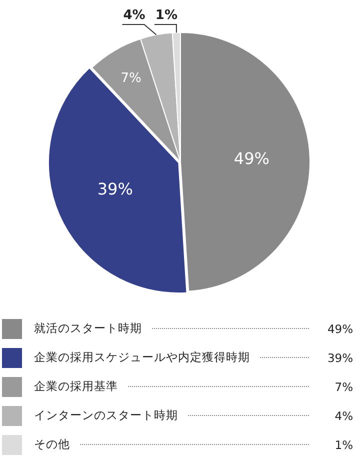 This screenshot has width=361, height=456. Describe the element at coordinates (76, 386) in the screenshot. I see `legend-label: 企業の採用基準` at that location.